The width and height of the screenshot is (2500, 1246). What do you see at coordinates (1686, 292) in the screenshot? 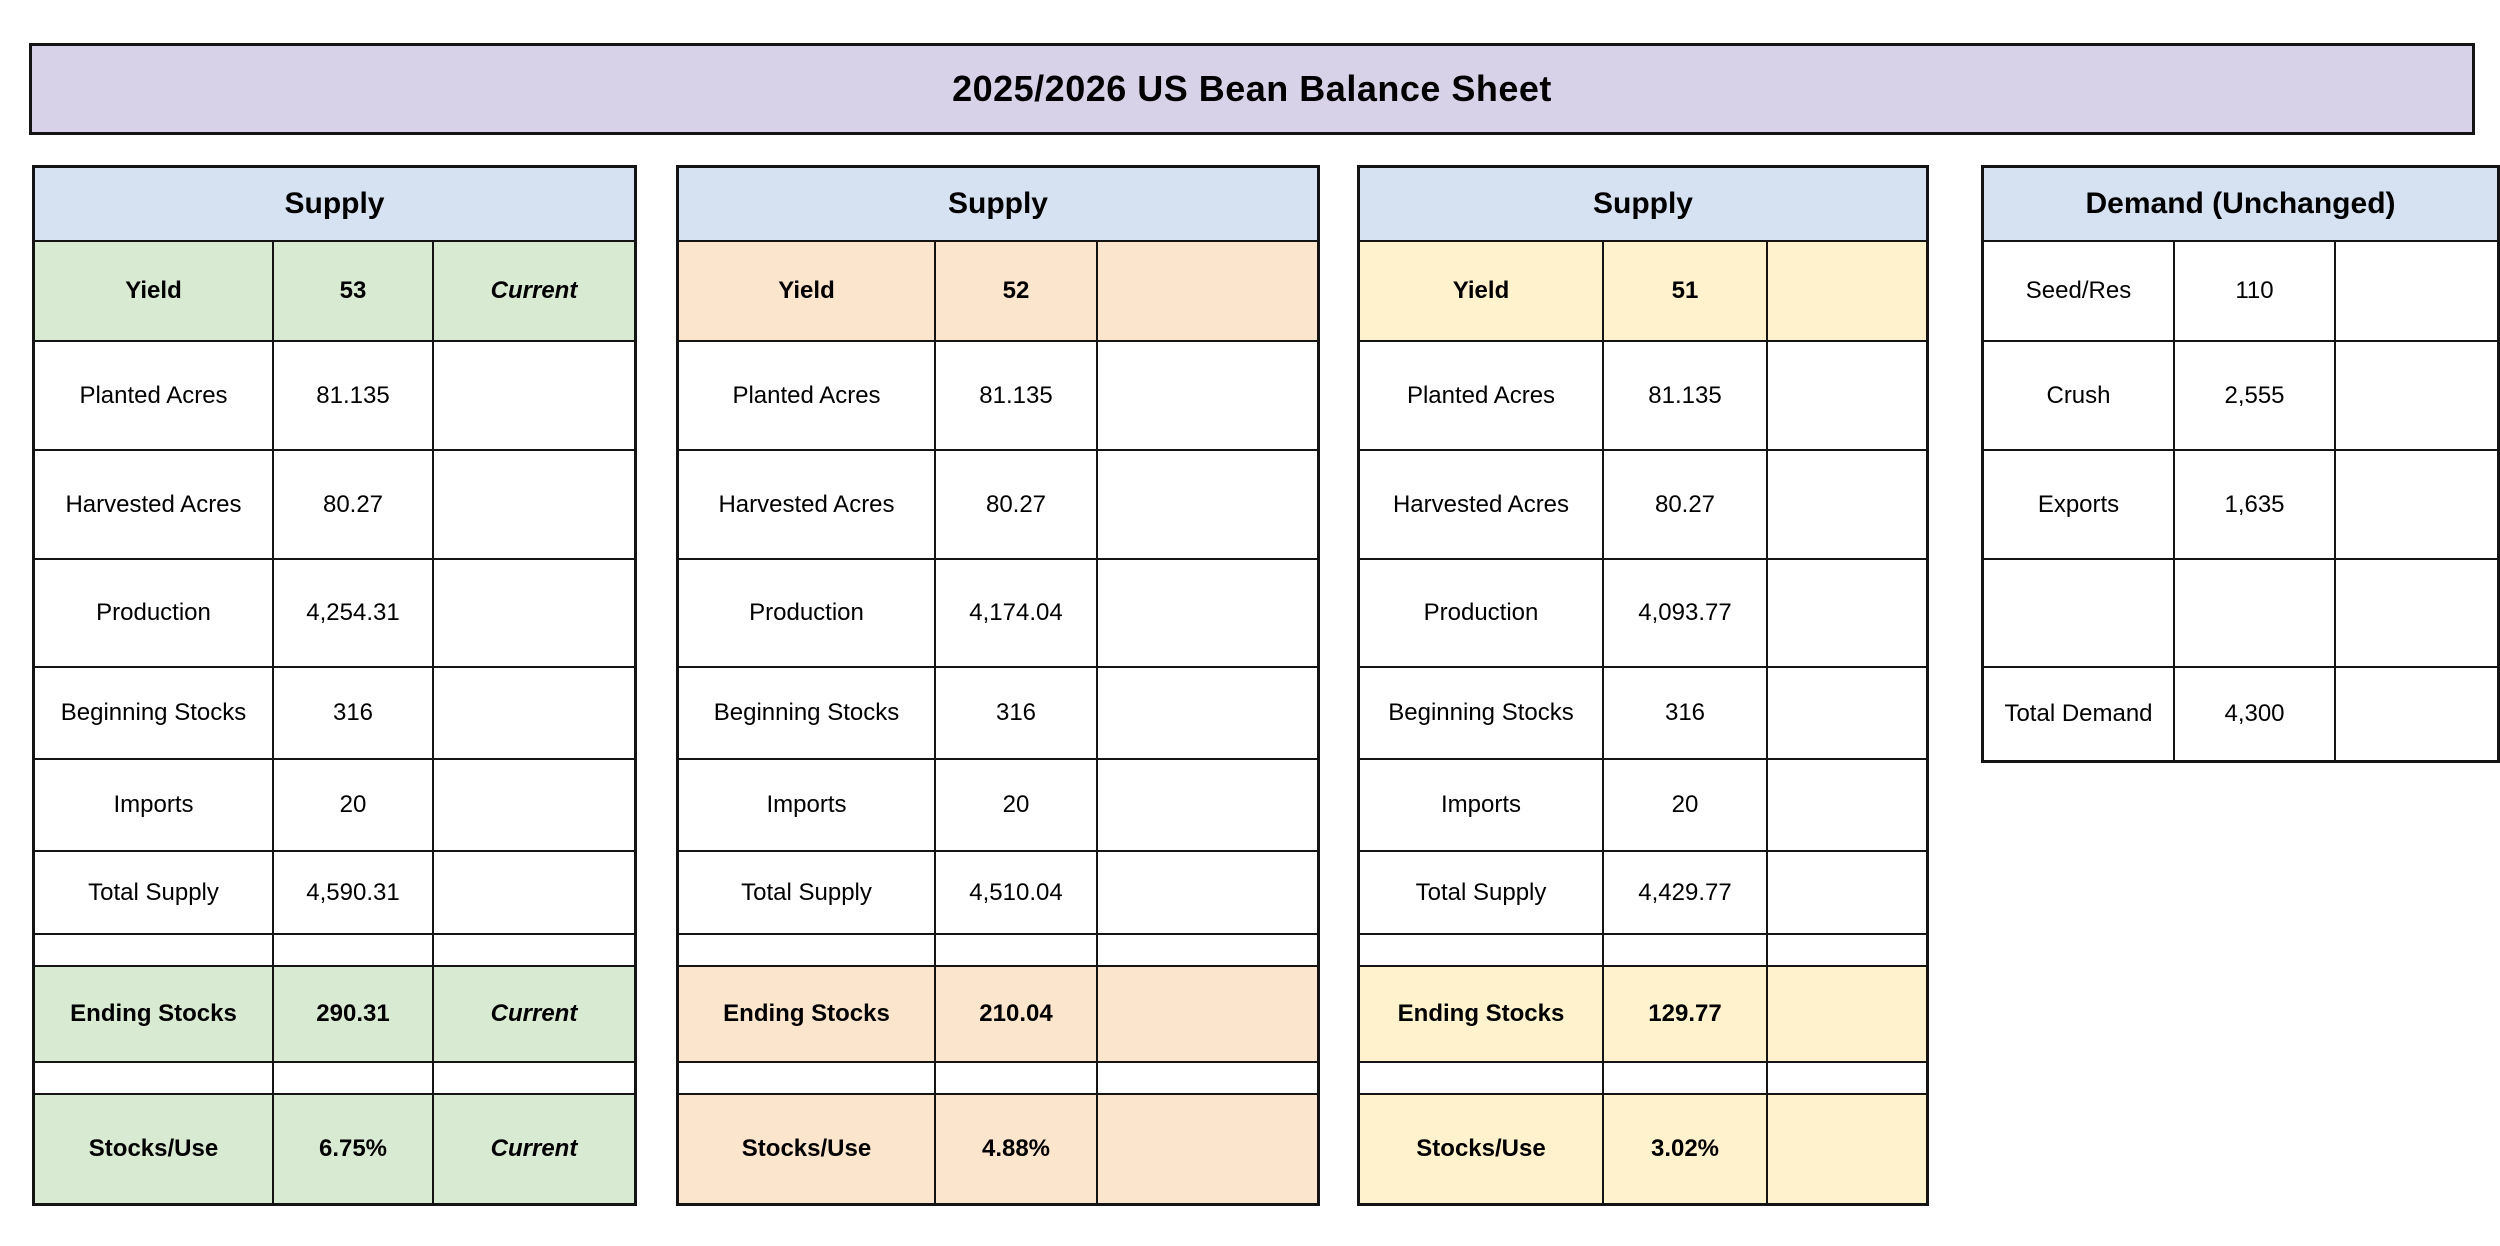
I see `row-value-cell: 51` at bounding box center [1686, 292].